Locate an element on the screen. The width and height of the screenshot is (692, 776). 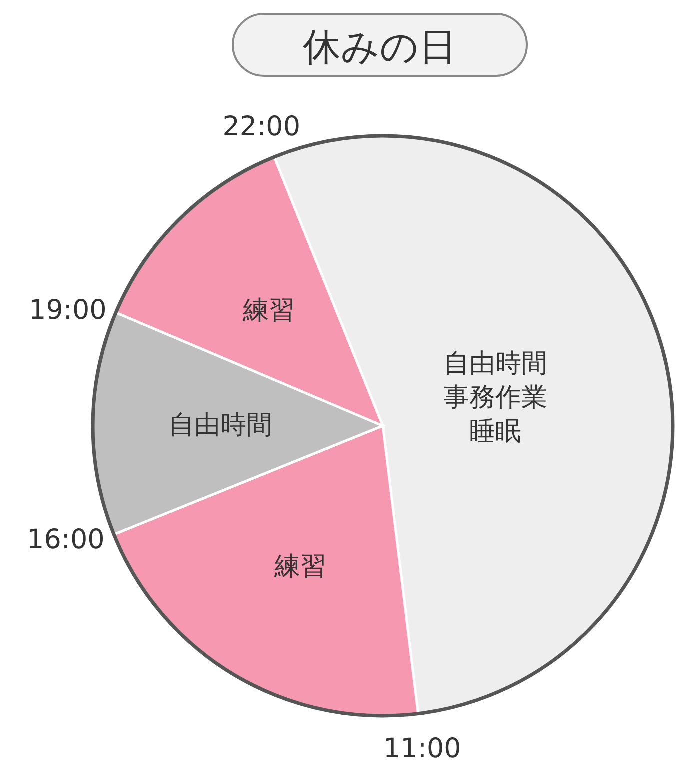
title: 休みの日 is located at coordinates (380, 47).